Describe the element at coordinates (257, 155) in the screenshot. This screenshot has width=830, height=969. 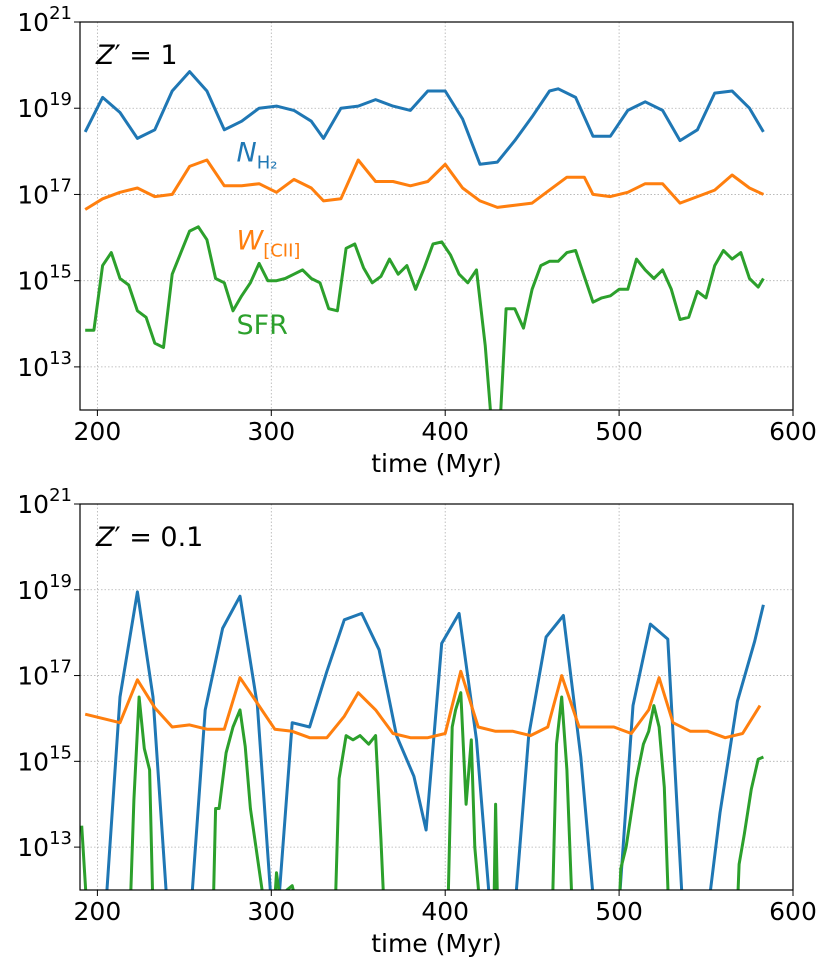
I see `series-label-n-h2: NH₂` at that location.